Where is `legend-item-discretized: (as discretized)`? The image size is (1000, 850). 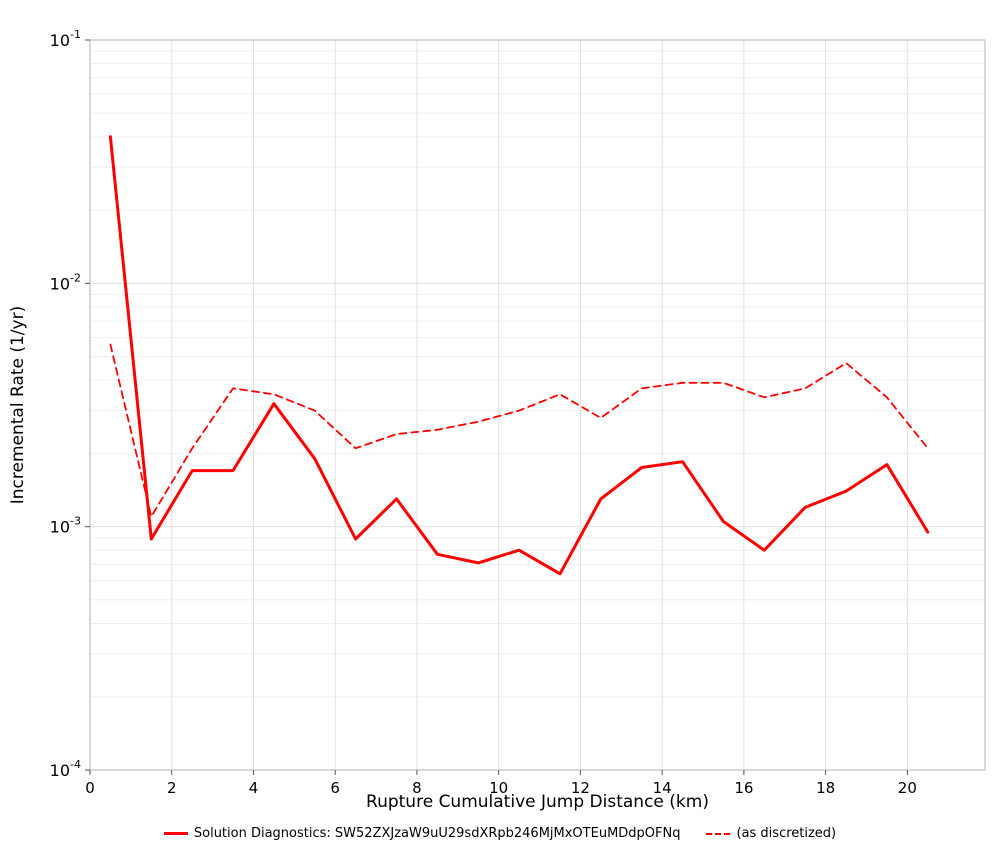 legend-item-discretized: (as discretized) is located at coordinates (771, 833).